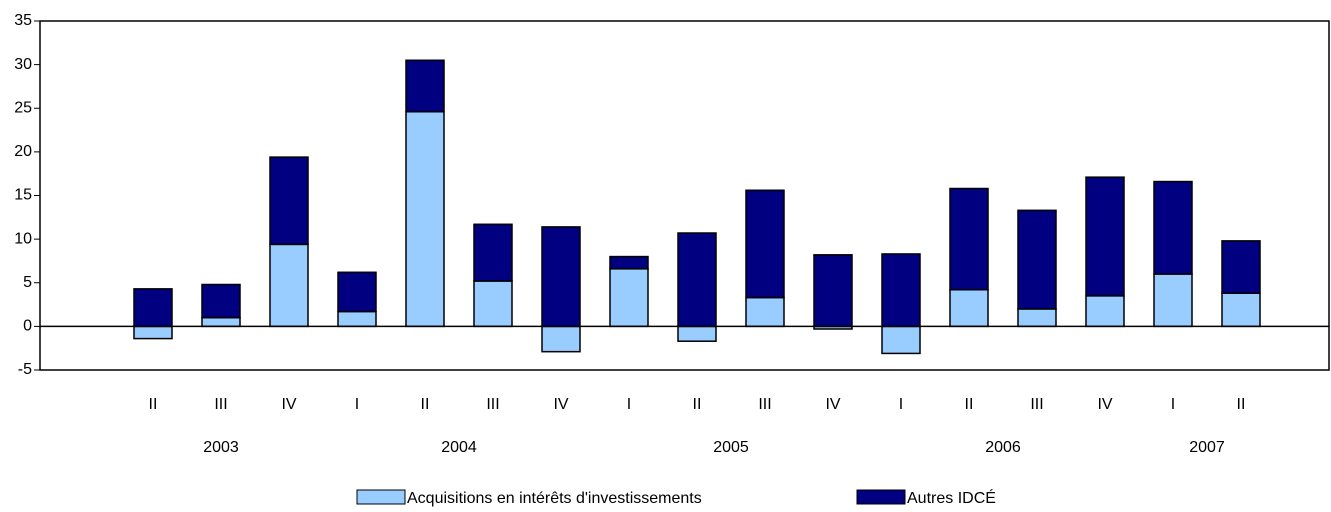  Describe the element at coordinates (221, 447) in the screenshot. I see `year-label: 2003` at that location.